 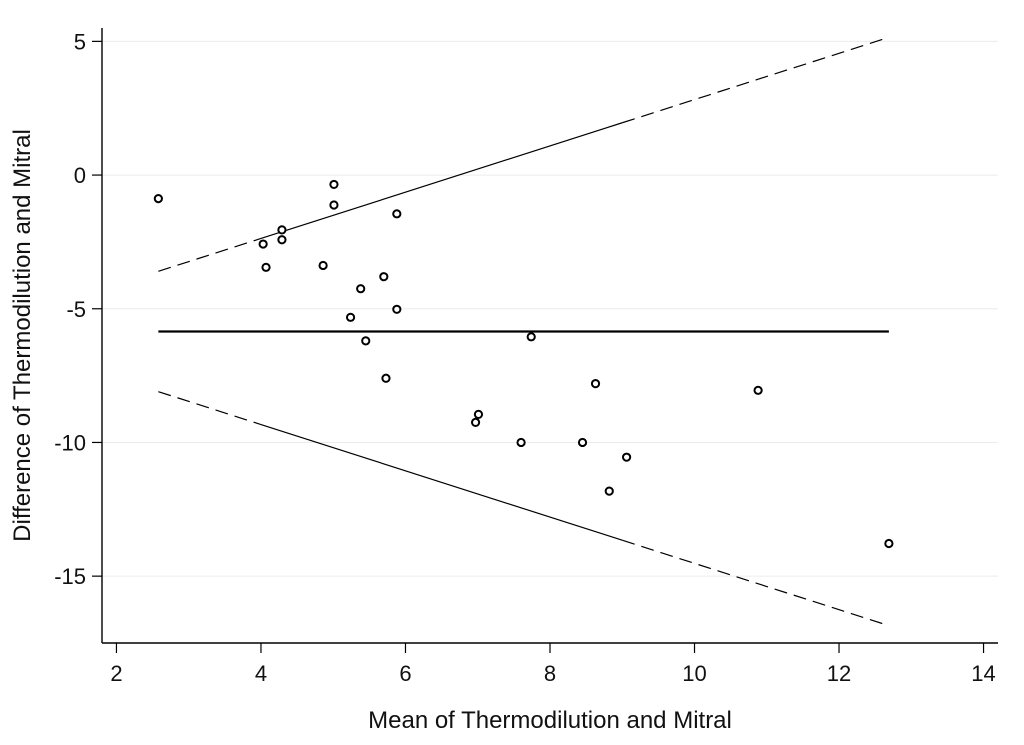 I want to click on x-axis-title: Mean of Thermodilution and Mitral, so click(x=550, y=720).